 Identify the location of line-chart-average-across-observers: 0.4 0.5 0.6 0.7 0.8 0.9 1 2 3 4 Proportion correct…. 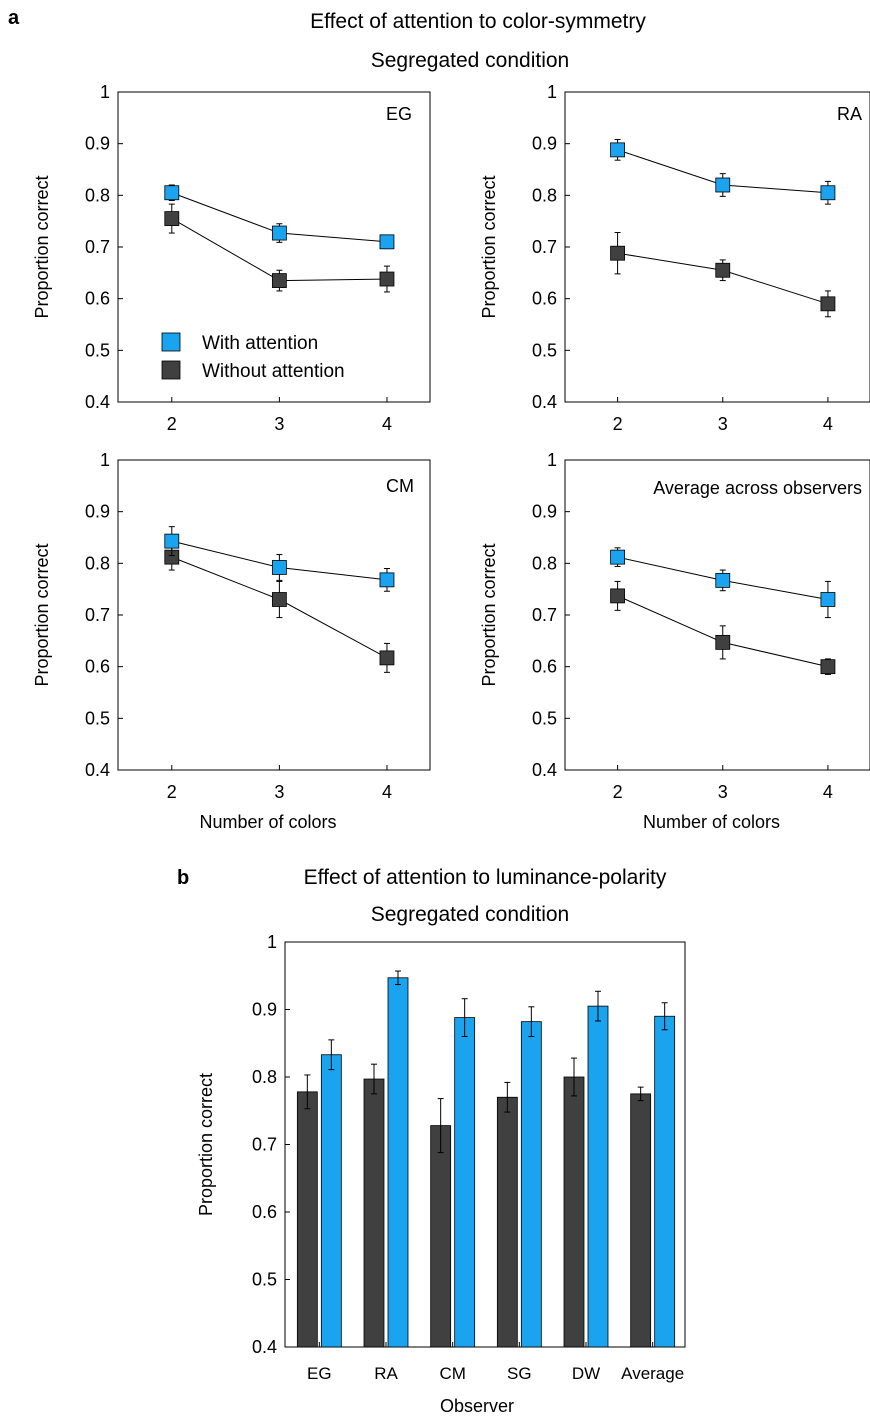
(674, 641).